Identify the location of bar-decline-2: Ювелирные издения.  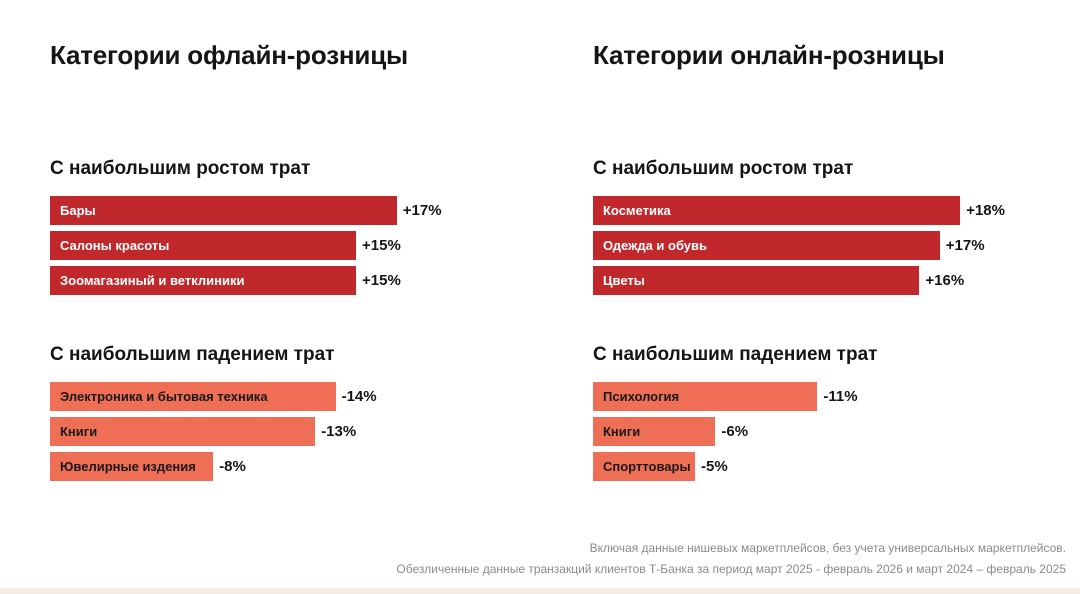
(132, 466).